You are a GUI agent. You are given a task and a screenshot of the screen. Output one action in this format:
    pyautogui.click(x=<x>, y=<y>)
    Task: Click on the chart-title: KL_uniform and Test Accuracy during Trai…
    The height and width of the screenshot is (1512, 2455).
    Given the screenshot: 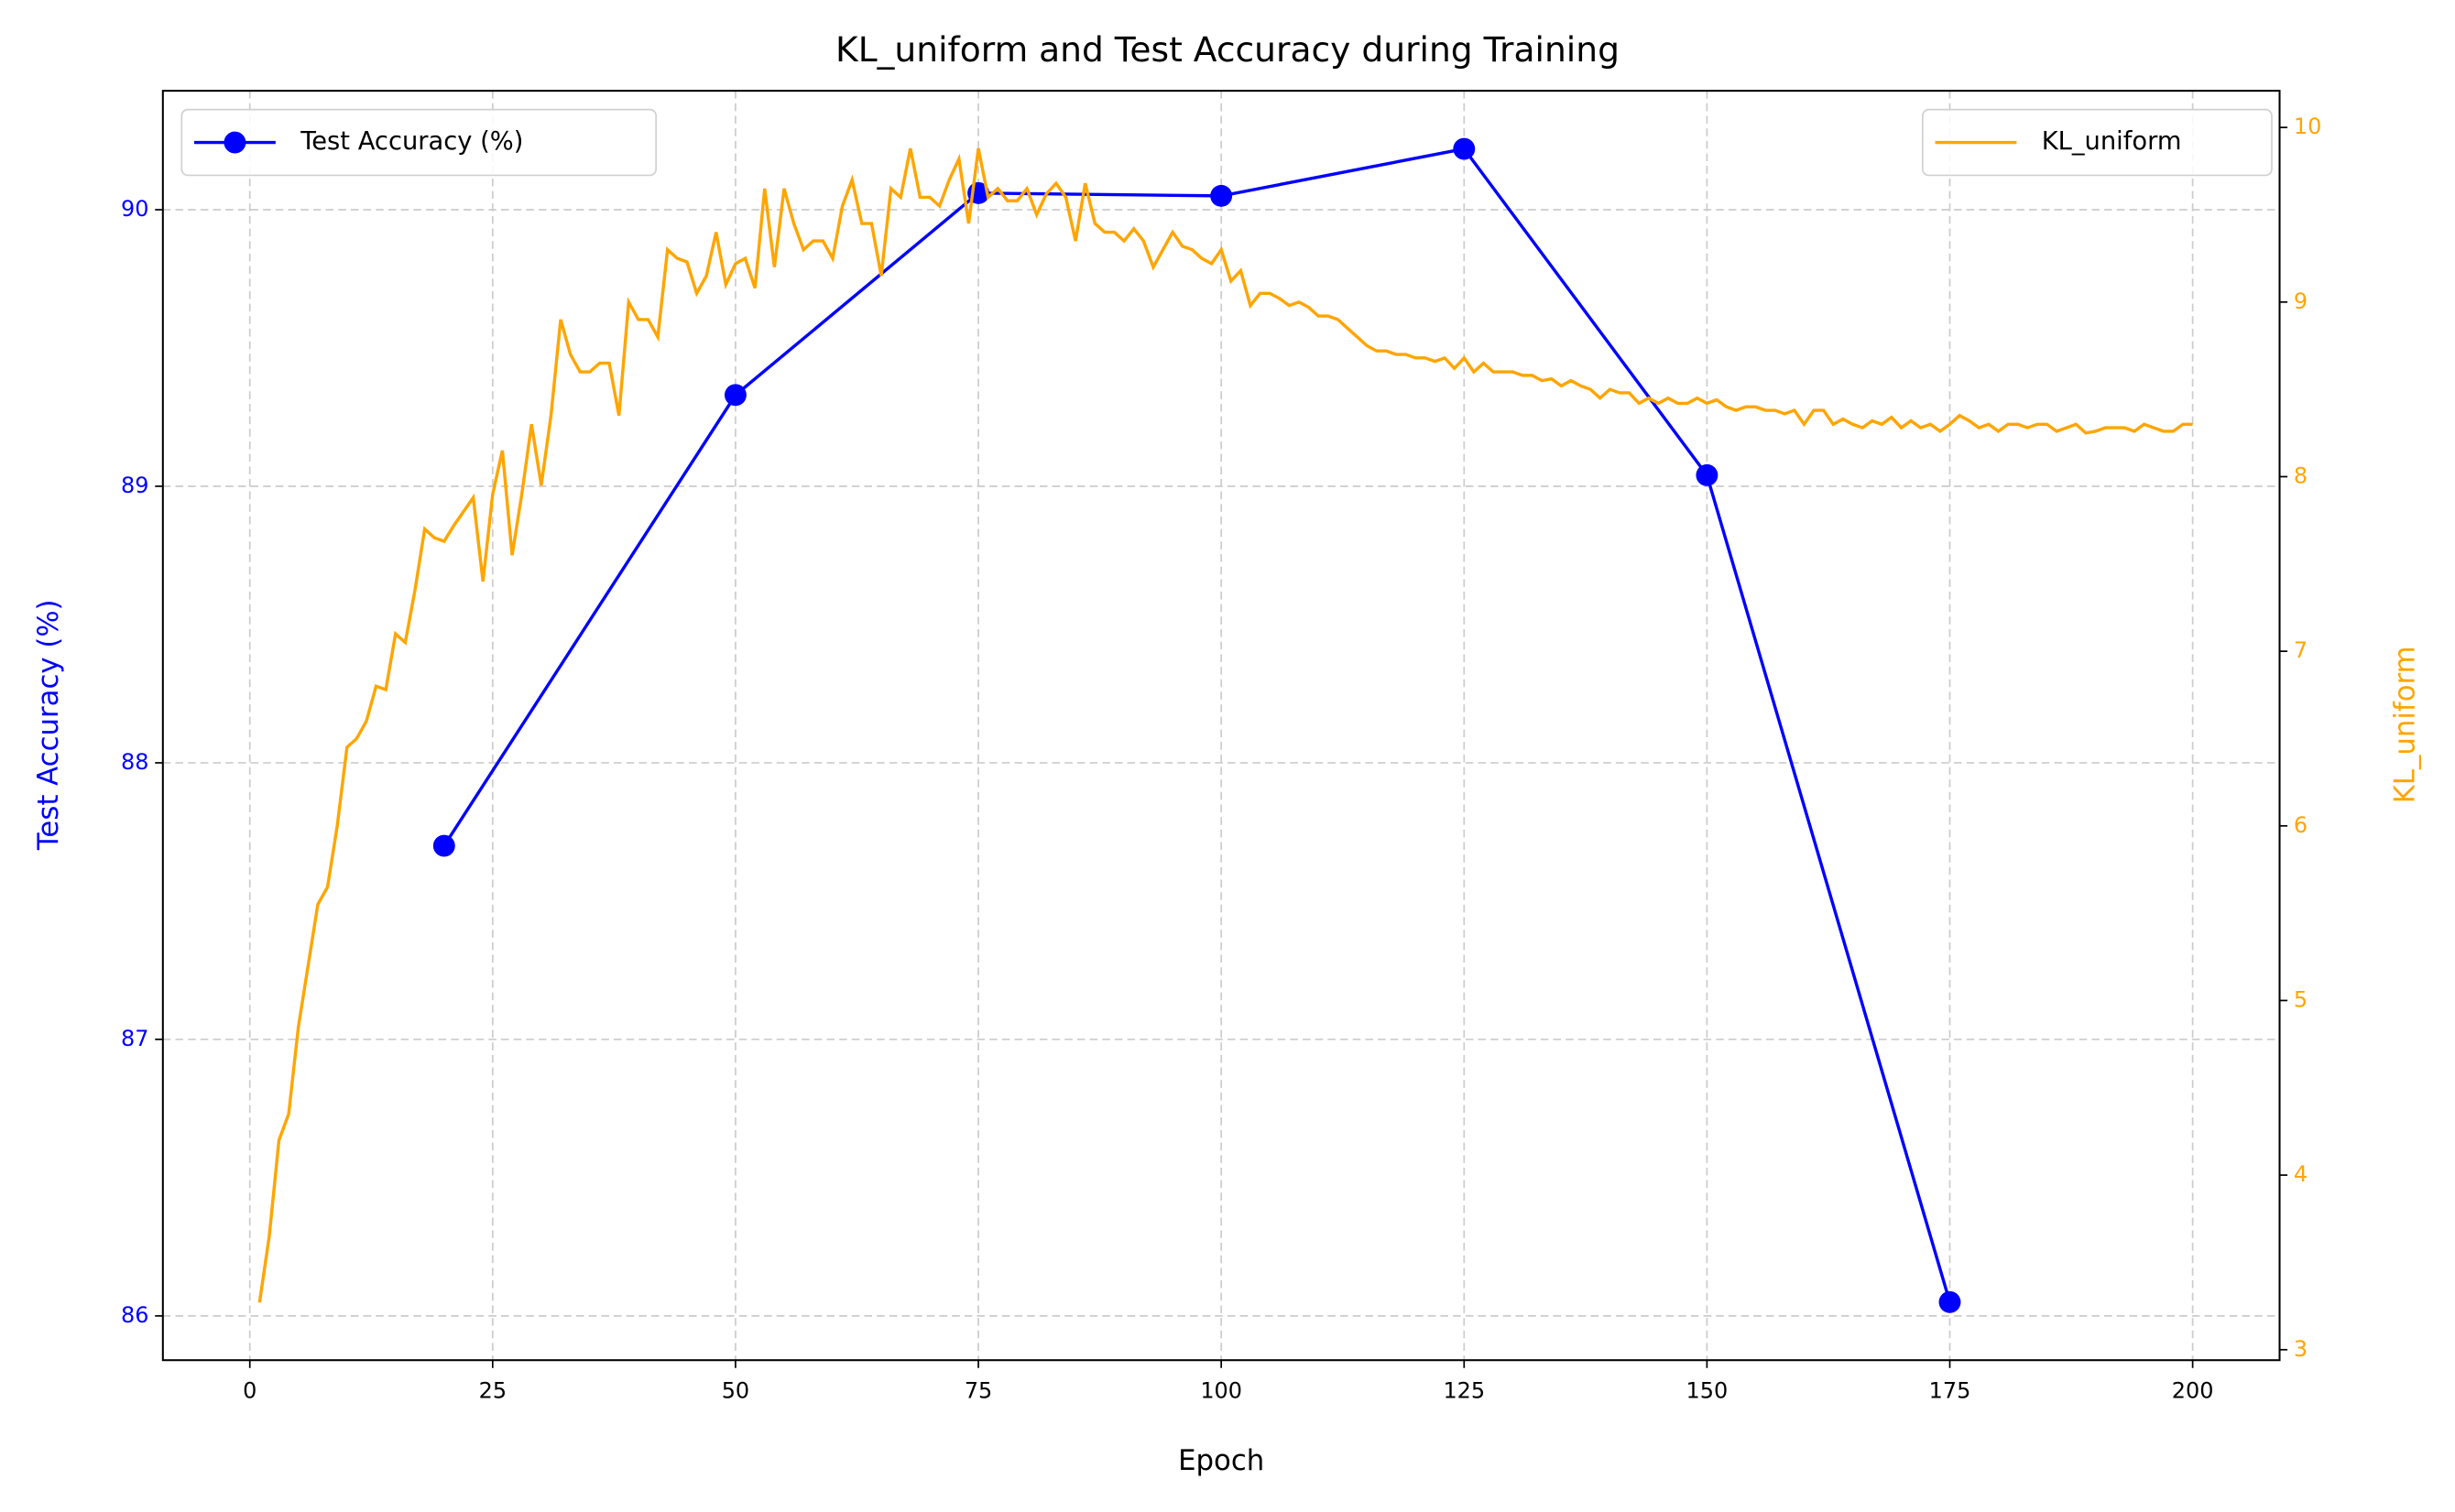 What is the action you would take?
    pyautogui.click(x=1227, y=49)
    